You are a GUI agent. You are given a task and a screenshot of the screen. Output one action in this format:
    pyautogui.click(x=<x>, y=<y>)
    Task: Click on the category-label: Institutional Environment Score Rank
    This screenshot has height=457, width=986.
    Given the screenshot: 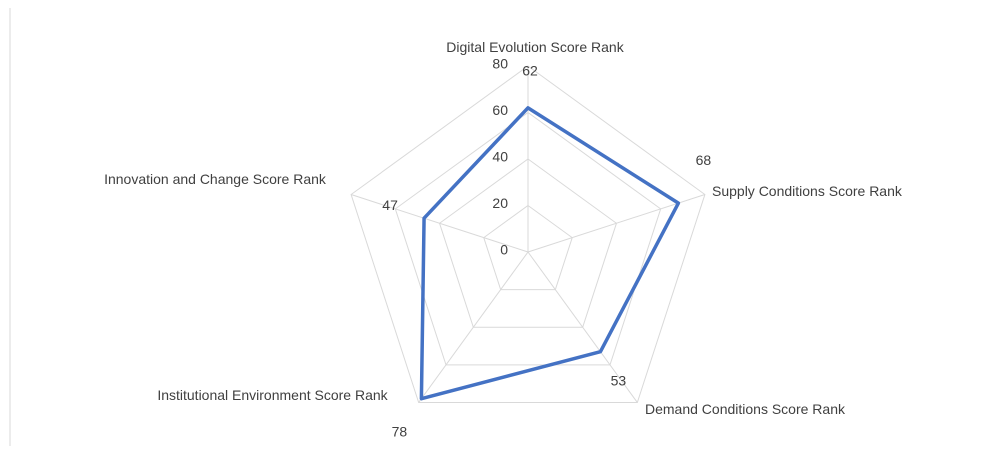 What is the action you would take?
    pyautogui.click(x=272, y=395)
    